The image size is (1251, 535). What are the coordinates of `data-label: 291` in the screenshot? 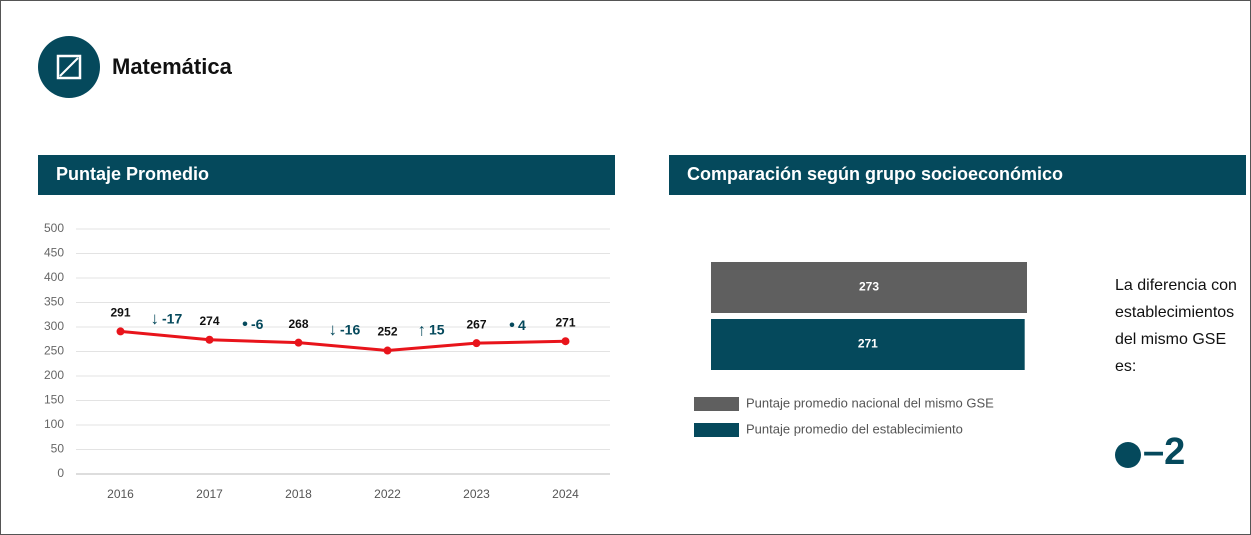 It's located at (120, 313).